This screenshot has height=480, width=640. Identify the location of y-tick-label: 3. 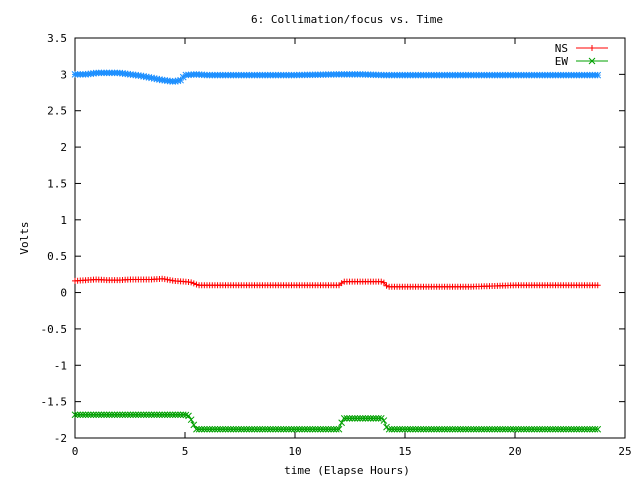
(63, 74).